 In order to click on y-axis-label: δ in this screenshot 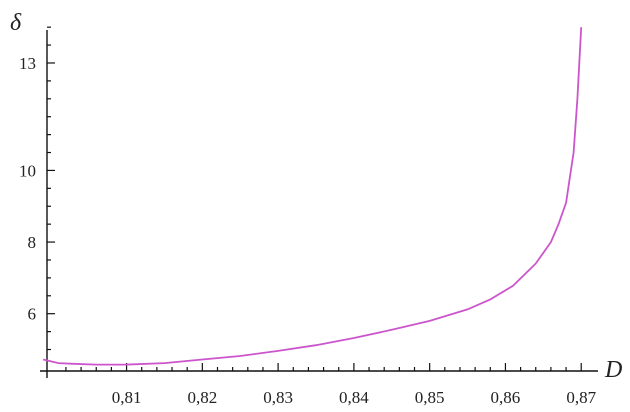, I will do `click(16, 23)`.